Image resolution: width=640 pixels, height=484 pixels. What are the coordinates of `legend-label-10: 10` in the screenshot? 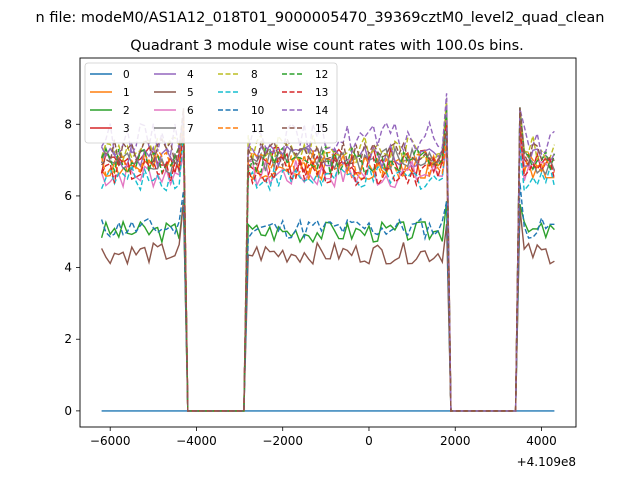 It's located at (257, 111).